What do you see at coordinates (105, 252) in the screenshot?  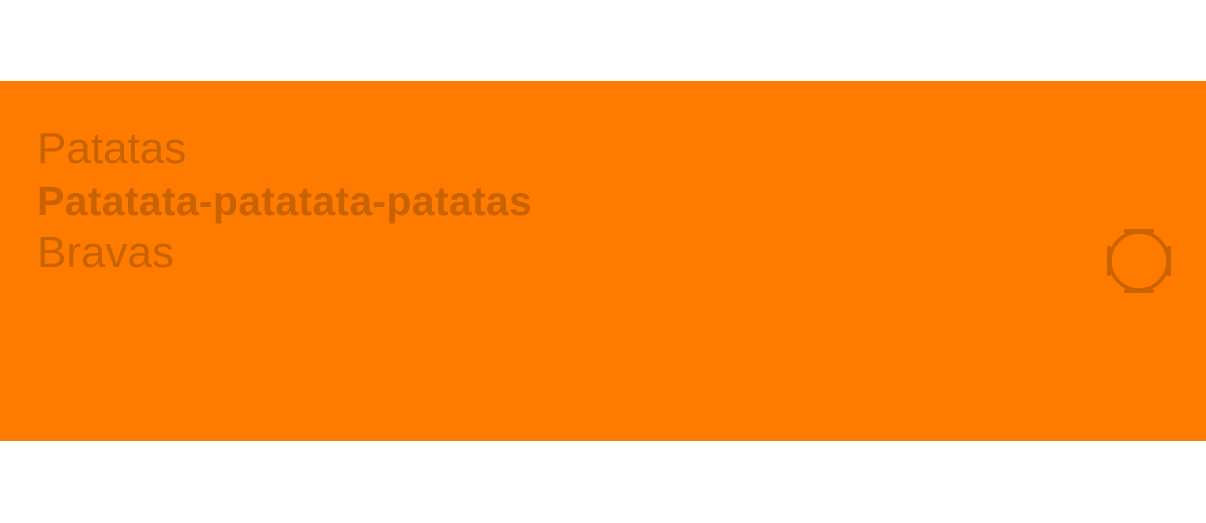 I see `card-line-3: Bravas` at bounding box center [105, 252].